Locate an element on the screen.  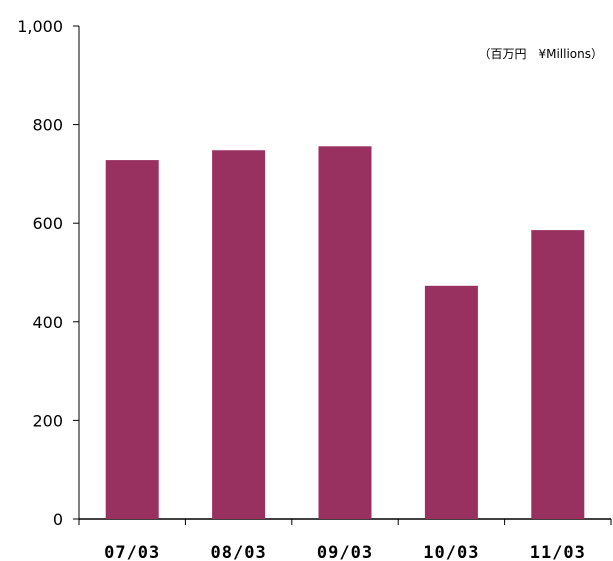
x-tick-label: 09/03 is located at coordinates (345, 552).